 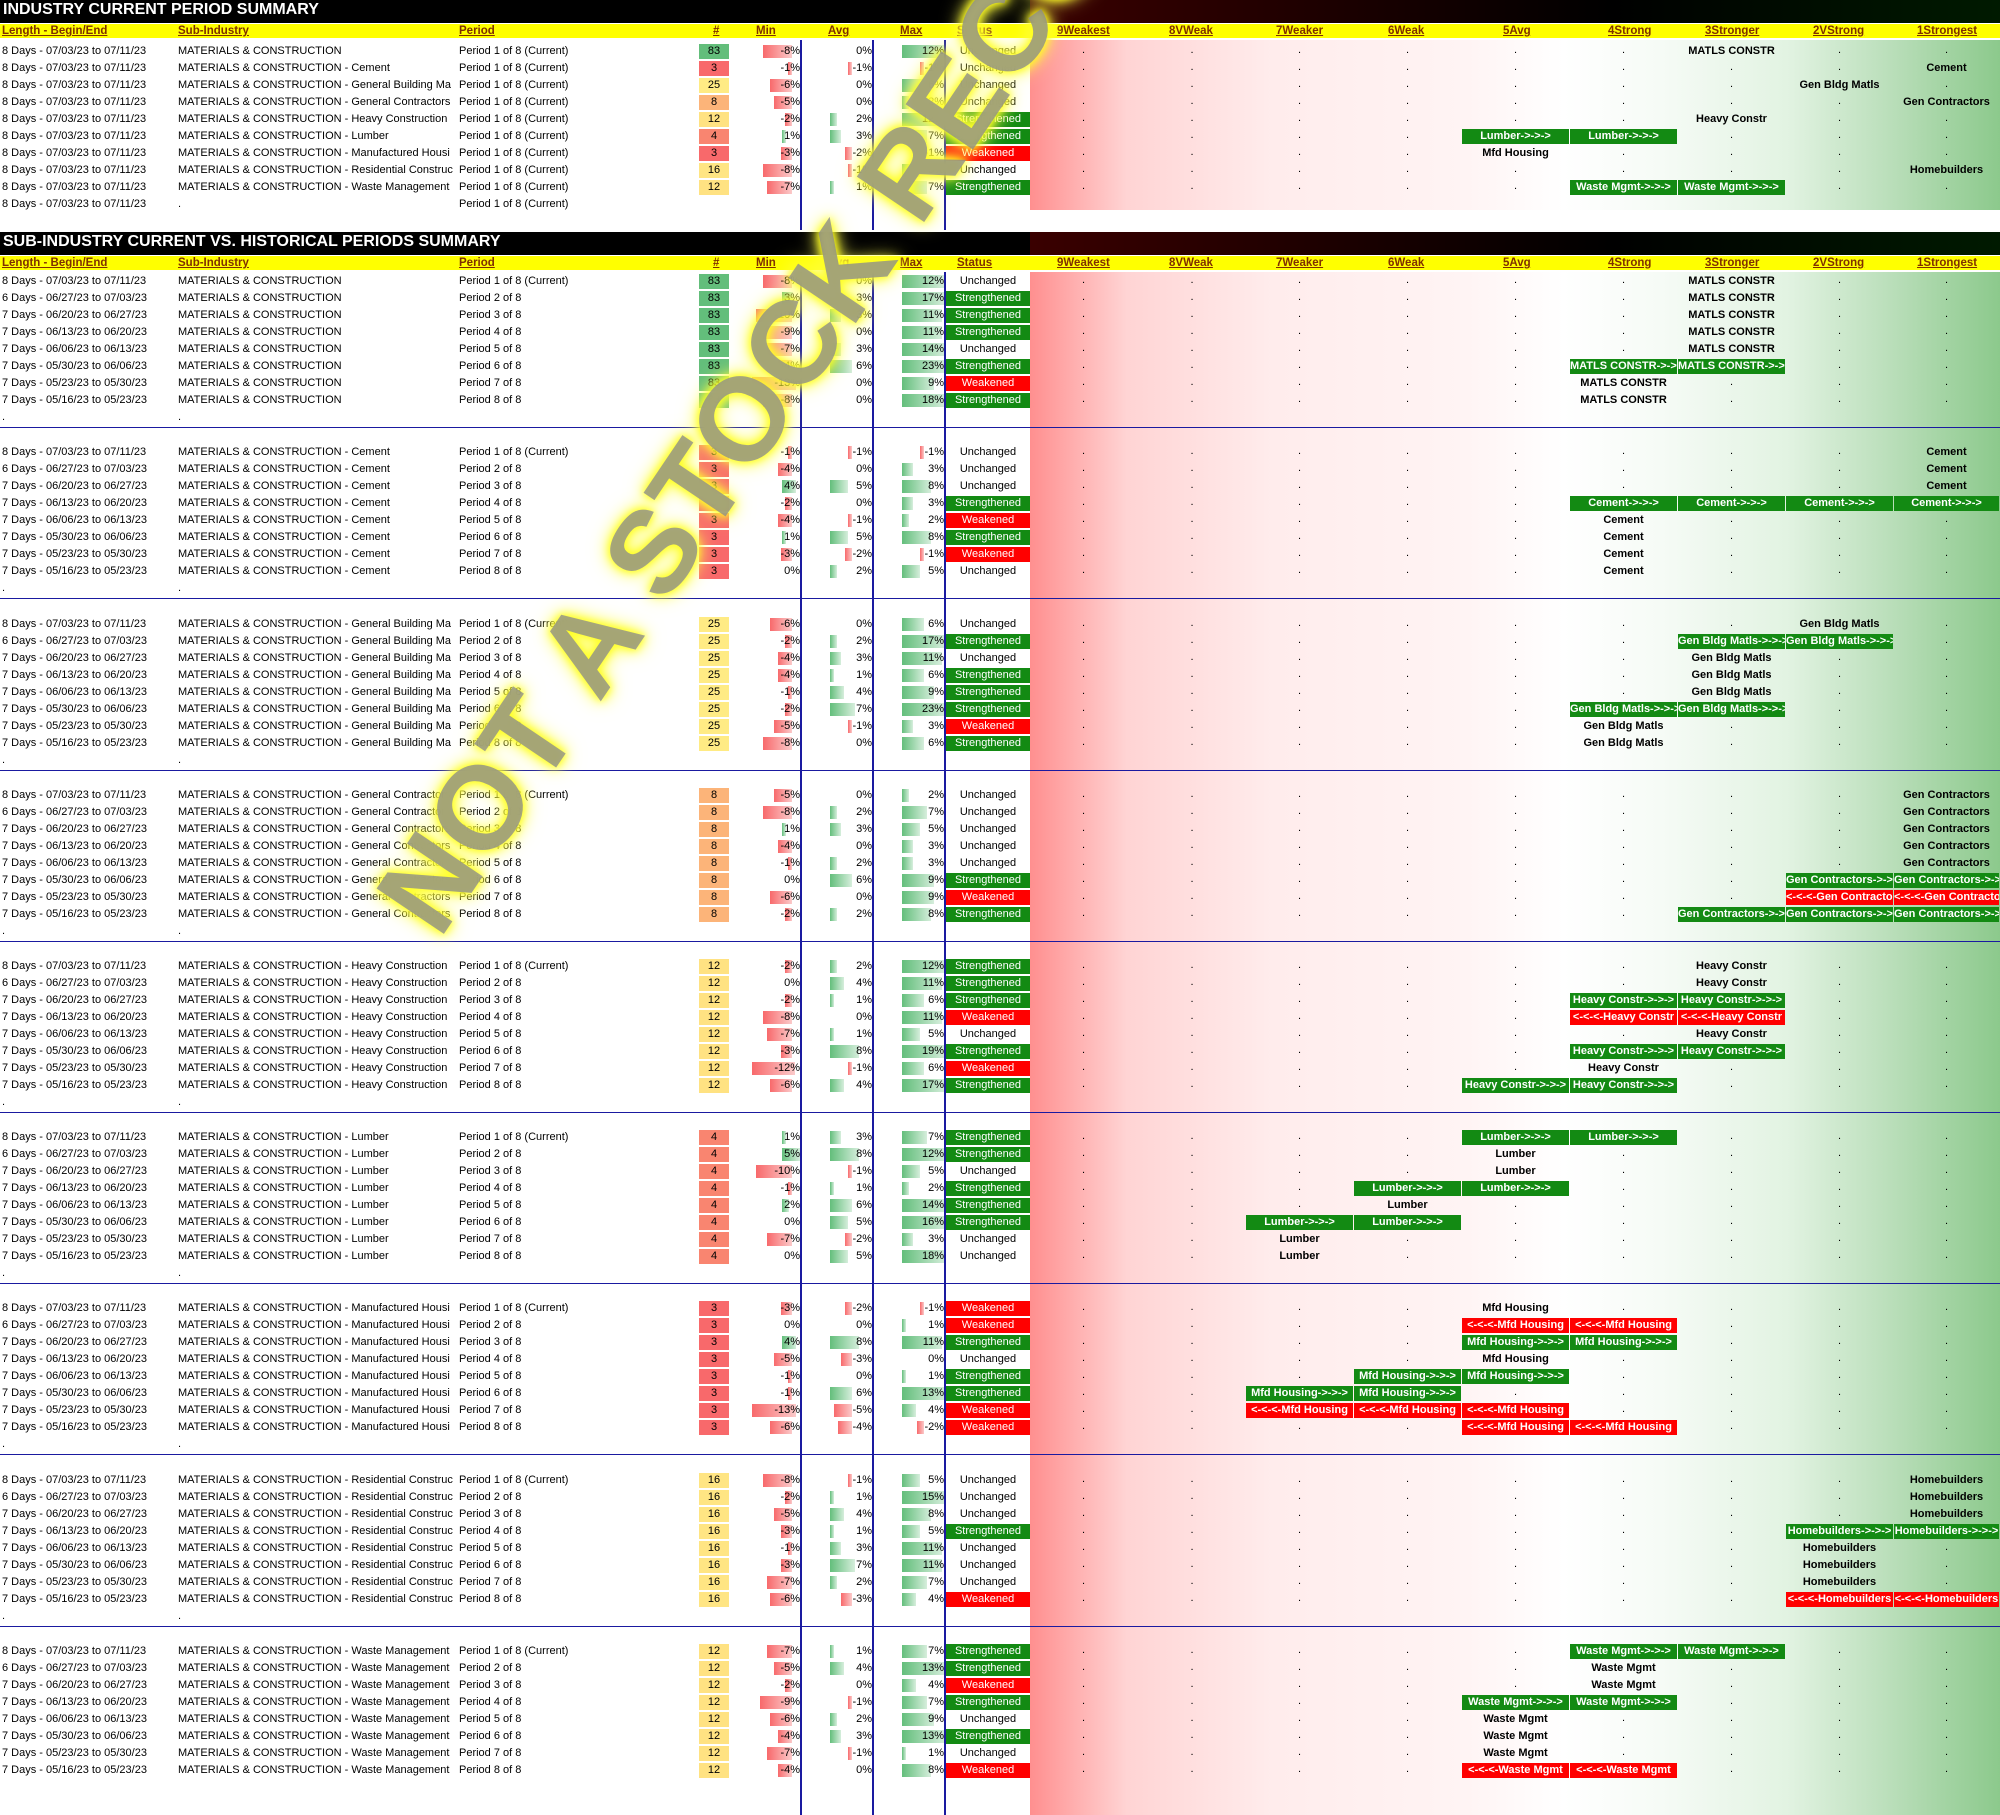 What do you see at coordinates (988, 1685) in the screenshot?
I see `status-cell: Weakened` at bounding box center [988, 1685].